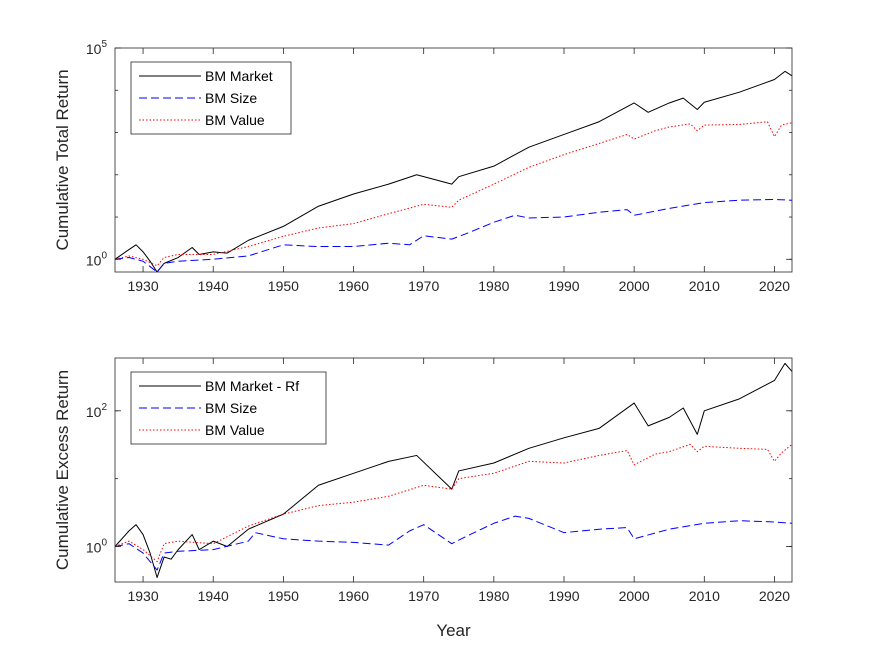 The width and height of the screenshot is (875, 656). Describe the element at coordinates (62, 159) in the screenshot. I see `y-axis-label: Cumulative Total Return` at that location.